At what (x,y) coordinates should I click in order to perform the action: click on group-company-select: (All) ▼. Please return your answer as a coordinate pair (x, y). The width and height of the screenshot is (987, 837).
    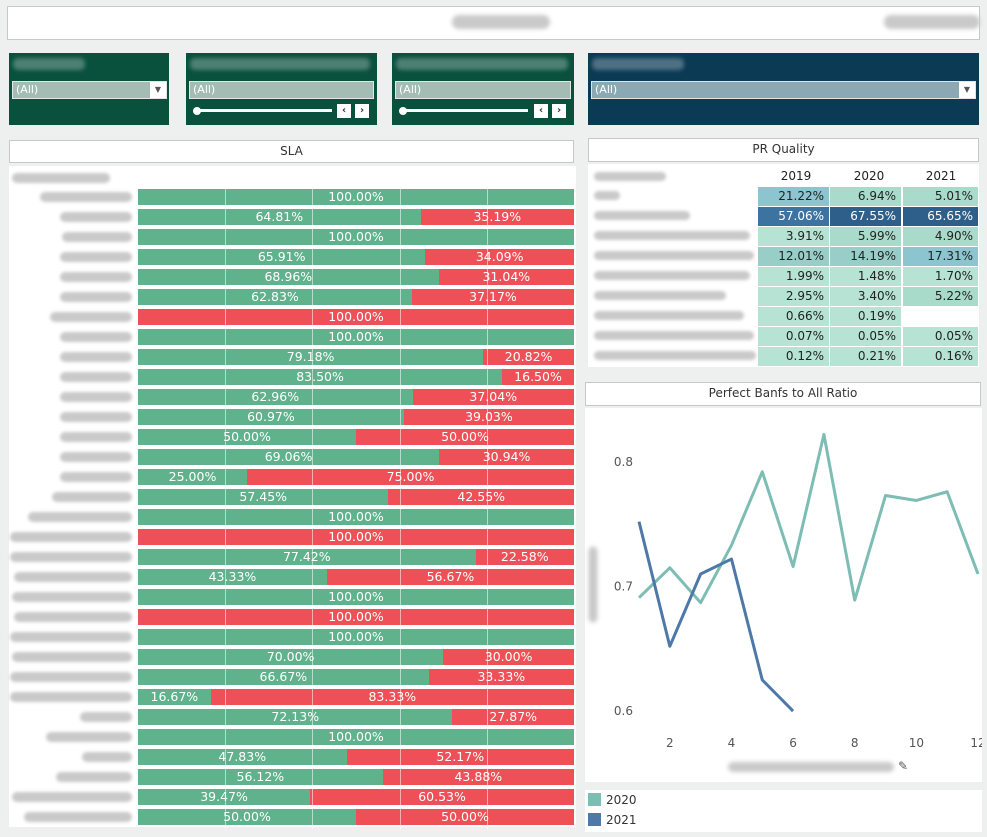
    Looking at the image, I should click on (783, 90).